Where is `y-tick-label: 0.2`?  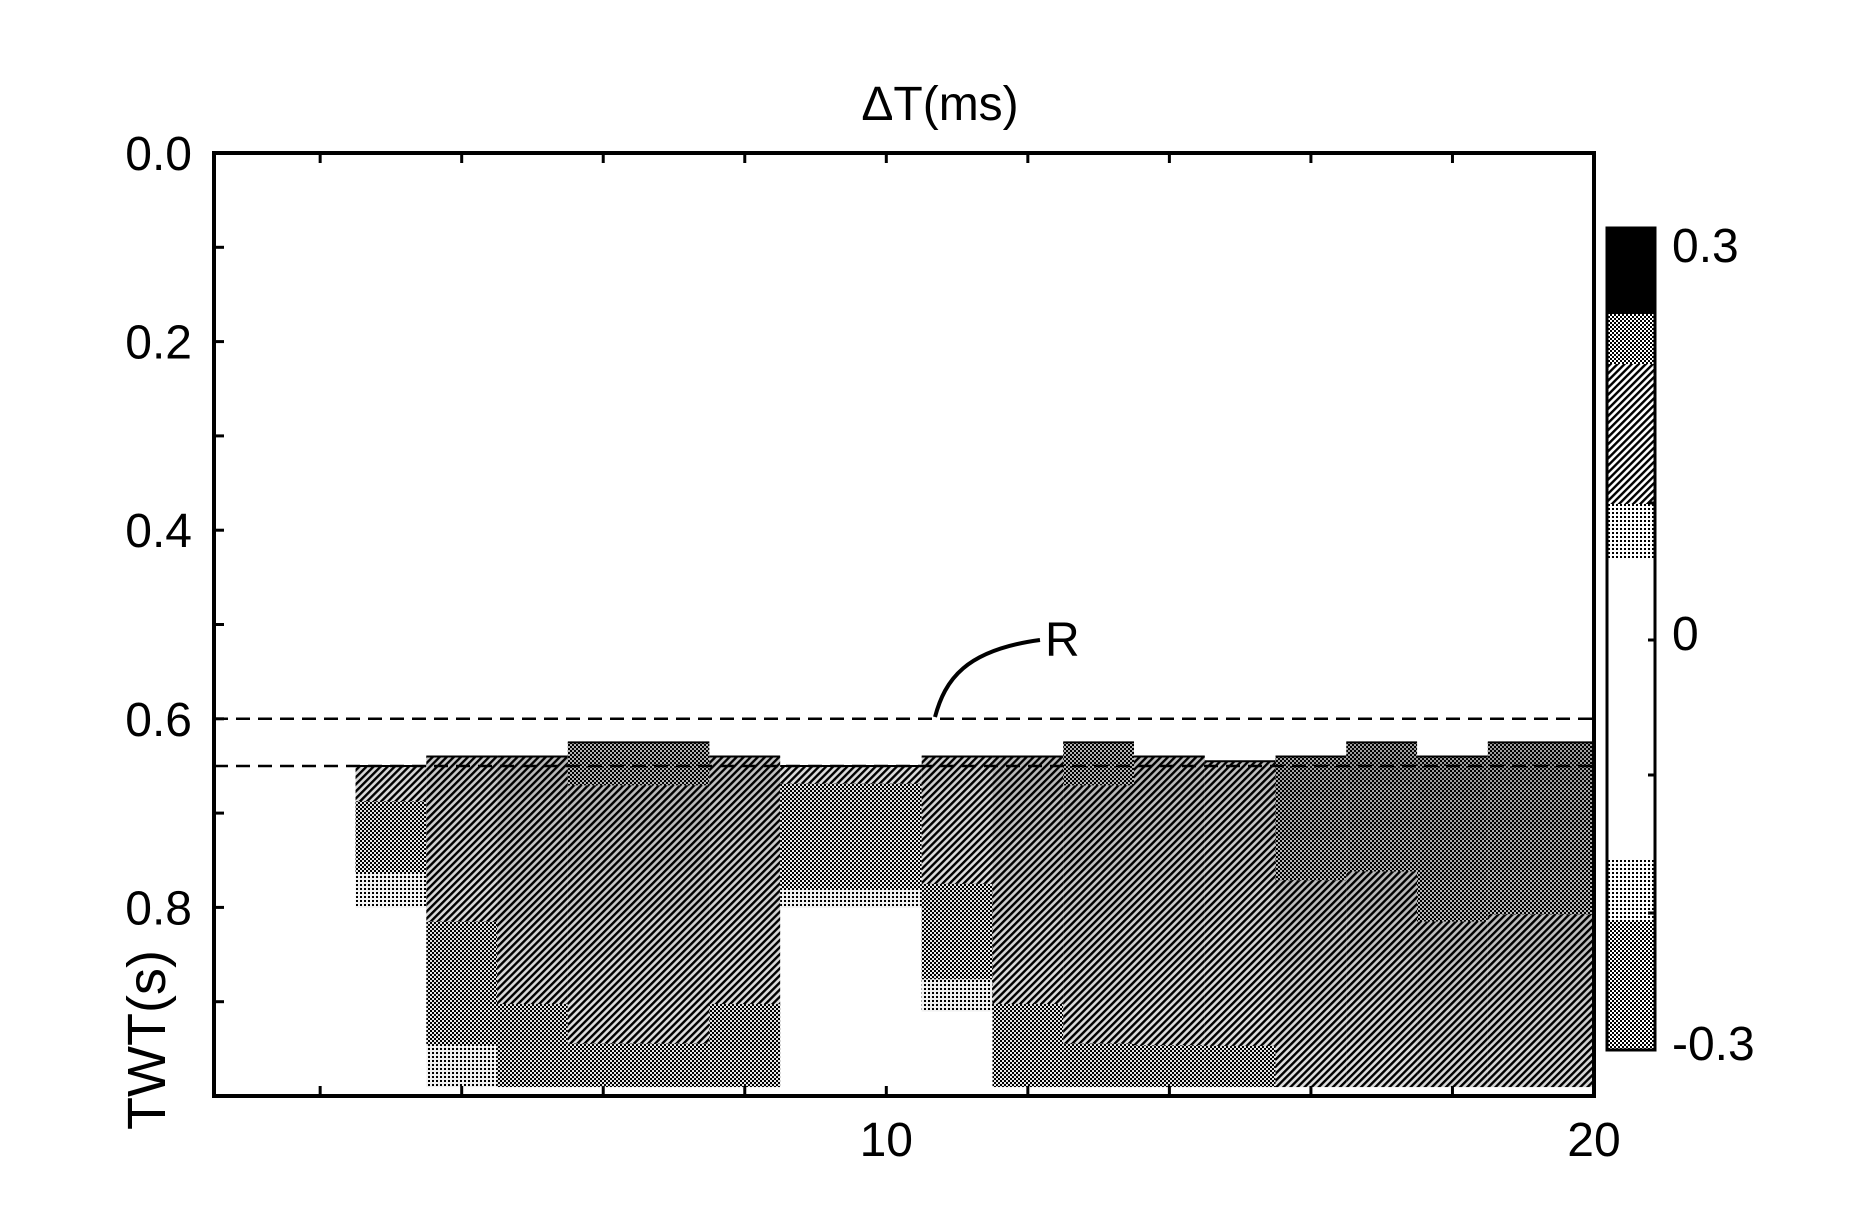 y-tick-label: 0.2 is located at coordinates (158, 343).